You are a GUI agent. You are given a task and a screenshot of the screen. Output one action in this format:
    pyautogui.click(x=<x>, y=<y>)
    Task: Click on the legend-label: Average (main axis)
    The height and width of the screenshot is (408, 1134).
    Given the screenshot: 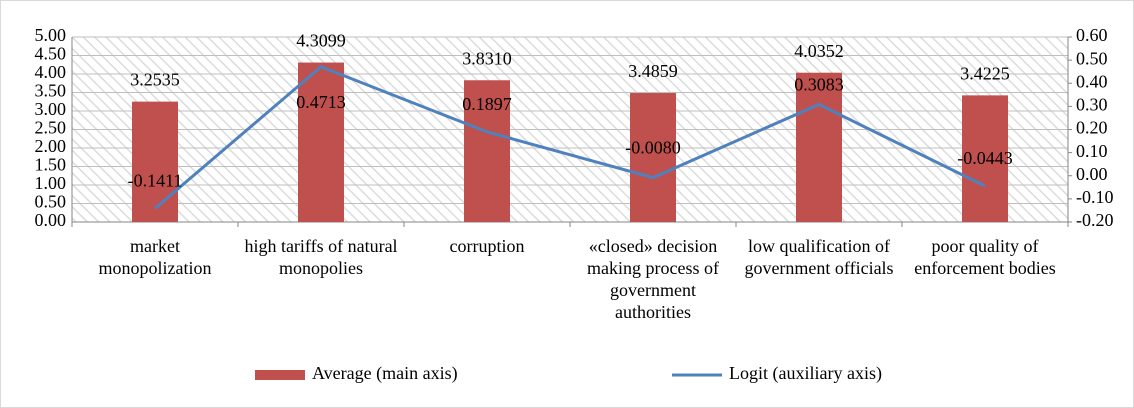 What is the action you would take?
    pyautogui.click(x=385, y=373)
    